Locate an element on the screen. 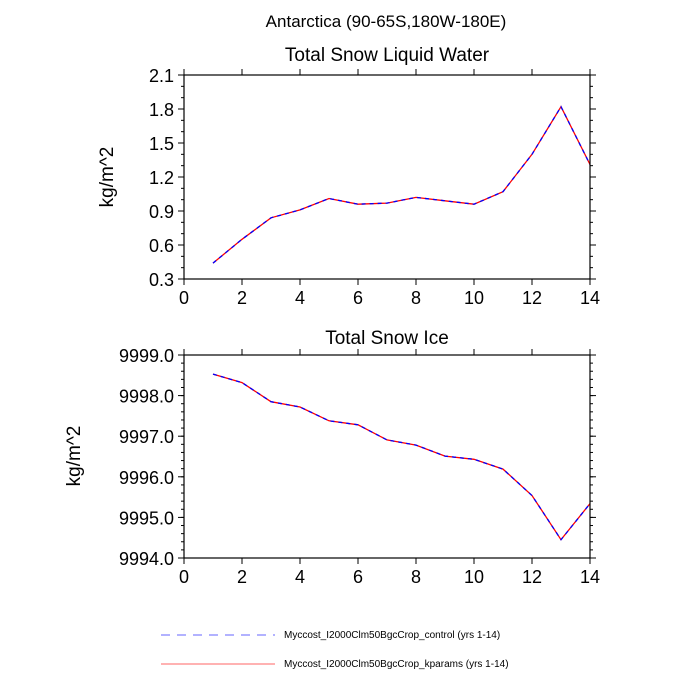 This screenshot has height=700, width=700. y-tick-label: 9994.0 is located at coordinates (146, 559).